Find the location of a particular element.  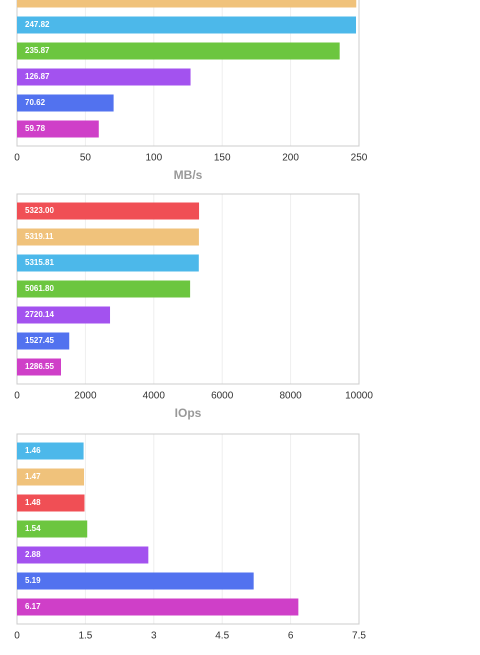

value-label: 5061.80 is located at coordinates (39, 288).